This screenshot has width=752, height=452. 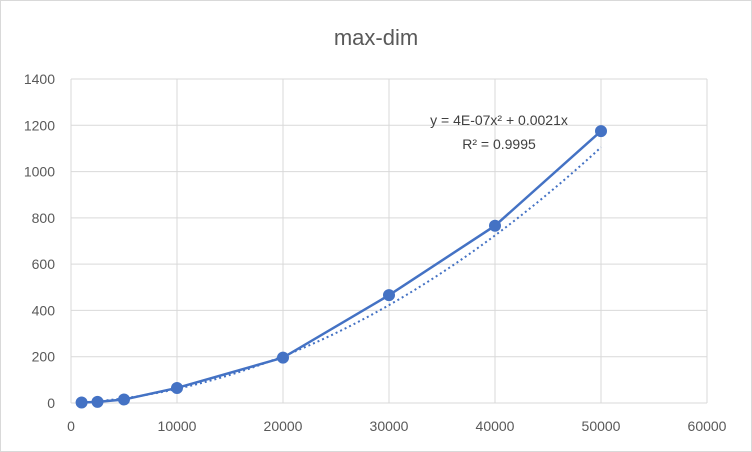 I want to click on y-tick-label: 600, so click(x=44, y=264).